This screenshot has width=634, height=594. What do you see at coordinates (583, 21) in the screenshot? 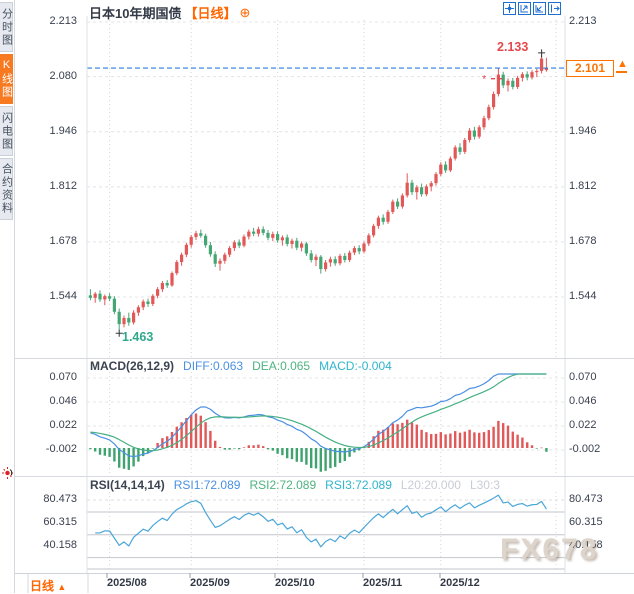
I see `price-axis-label-right: 2.213` at bounding box center [583, 21].